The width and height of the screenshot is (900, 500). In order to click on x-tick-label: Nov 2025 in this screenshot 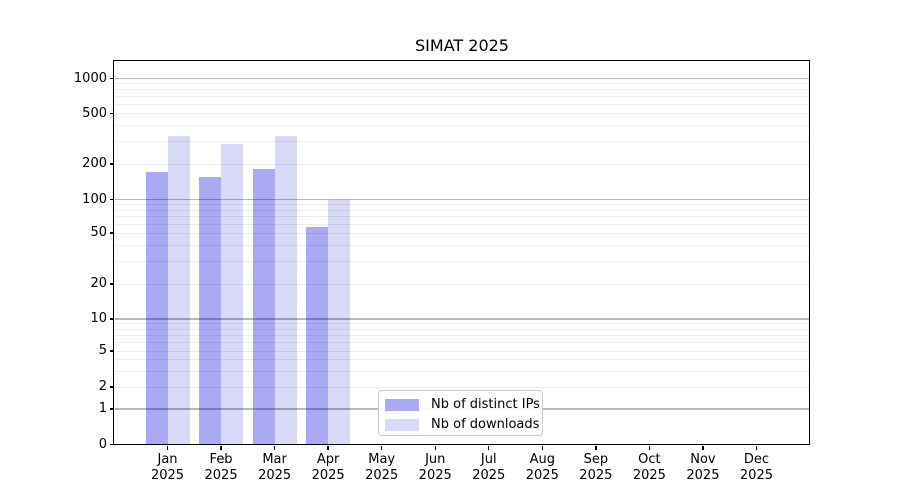, I will do `click(703, 467)`.